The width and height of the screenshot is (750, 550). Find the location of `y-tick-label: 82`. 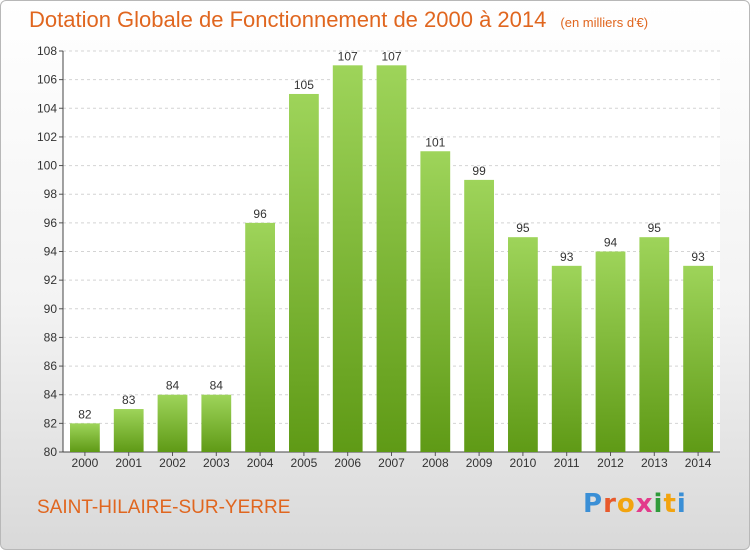

y-tick-label: 82 is located at coordinates (51, 423).